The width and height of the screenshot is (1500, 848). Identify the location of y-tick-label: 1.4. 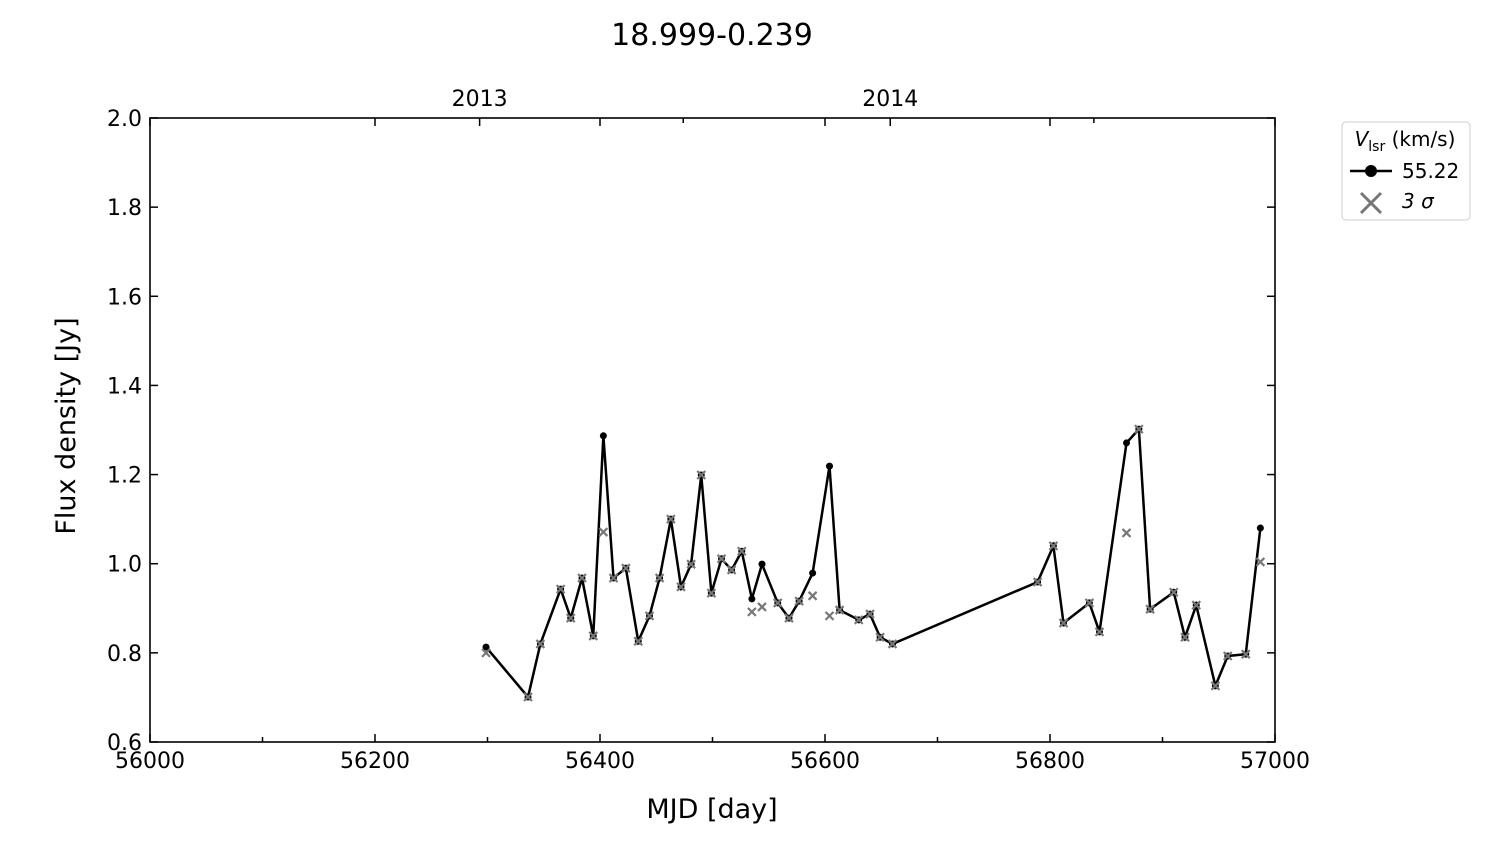
(124, 386).